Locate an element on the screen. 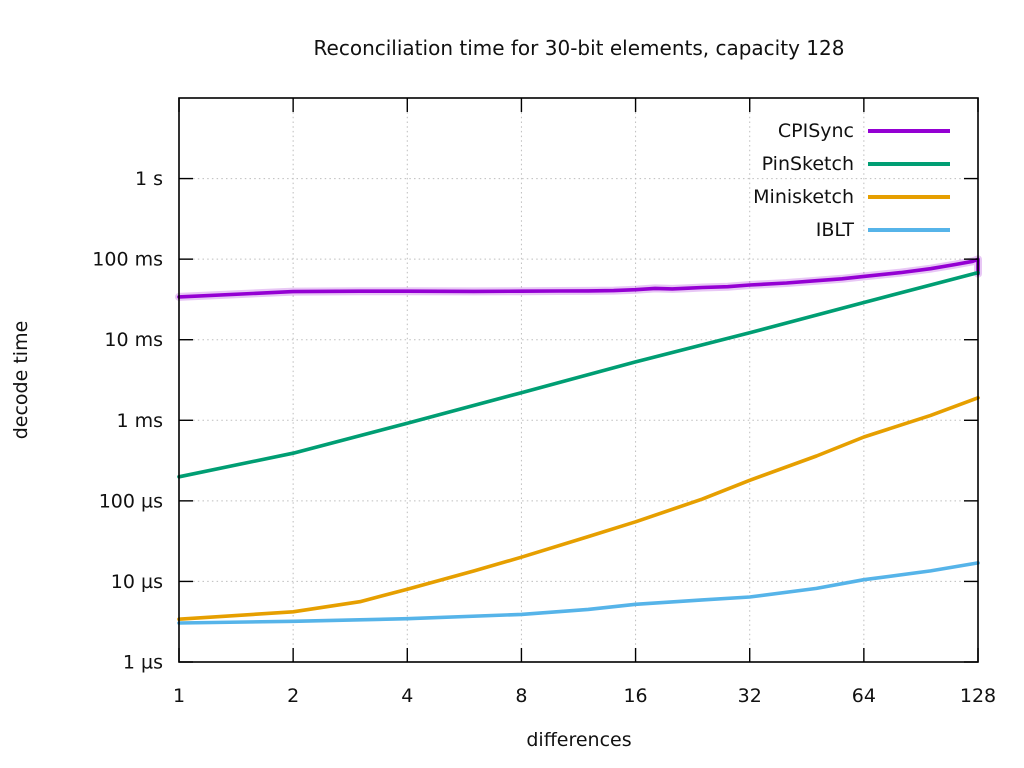 This screenshot has height=768, width=1024. legend-label: Minisketch is located at coordinates (803, 197).